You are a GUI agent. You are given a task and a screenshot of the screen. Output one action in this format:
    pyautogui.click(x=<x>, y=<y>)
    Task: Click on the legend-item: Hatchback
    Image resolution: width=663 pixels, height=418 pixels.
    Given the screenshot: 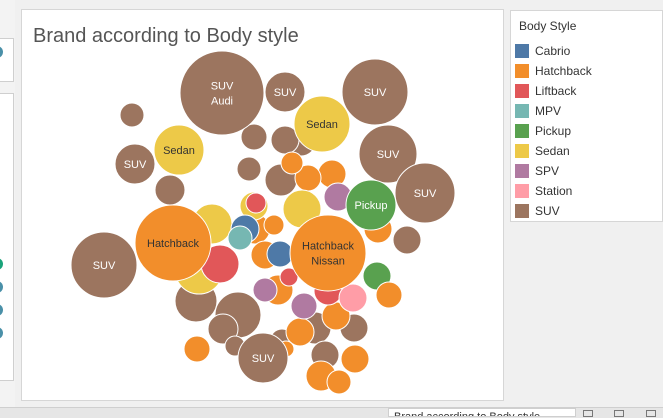 What is the action you would take?
    pyautogui.click(x=553, y=71)
    